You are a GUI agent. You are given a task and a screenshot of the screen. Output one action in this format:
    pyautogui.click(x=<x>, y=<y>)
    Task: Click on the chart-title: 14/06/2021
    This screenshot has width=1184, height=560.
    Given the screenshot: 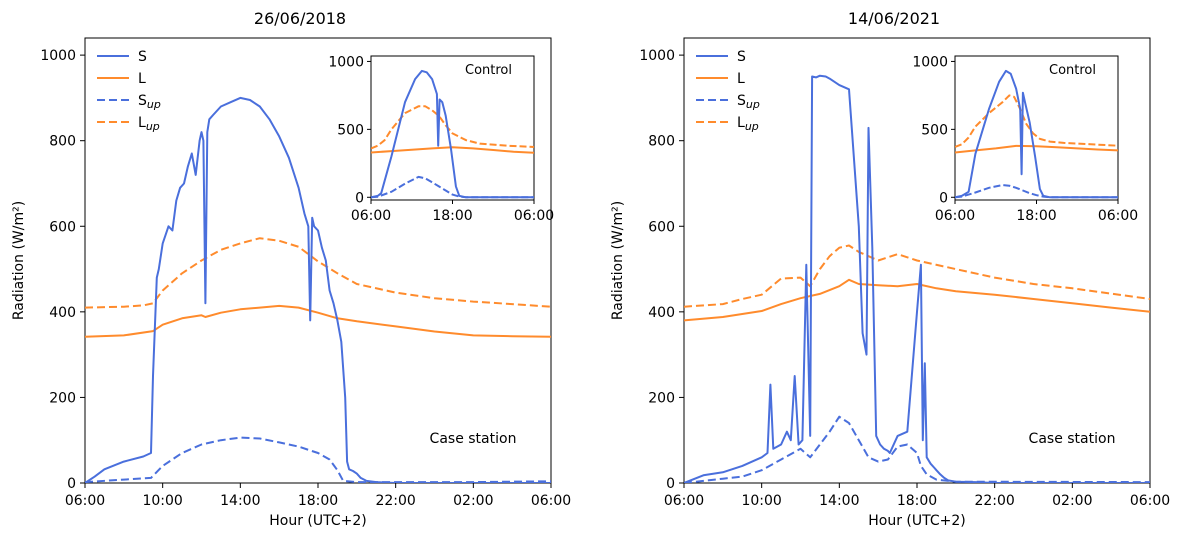 What is the action you would take?
    pyautogui.click(x=894, y=18)
    